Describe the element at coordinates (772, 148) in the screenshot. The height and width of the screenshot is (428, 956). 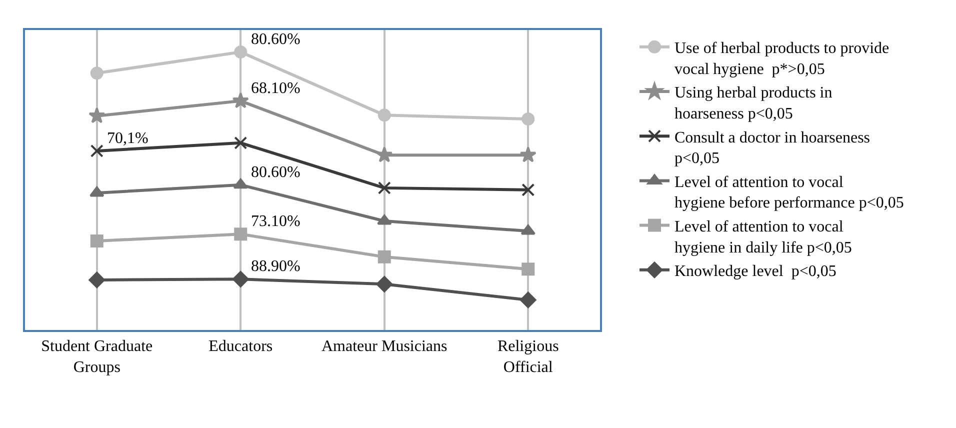
I see `legend-label: Consult a doctor in hoarseness p<0,05` at that location.